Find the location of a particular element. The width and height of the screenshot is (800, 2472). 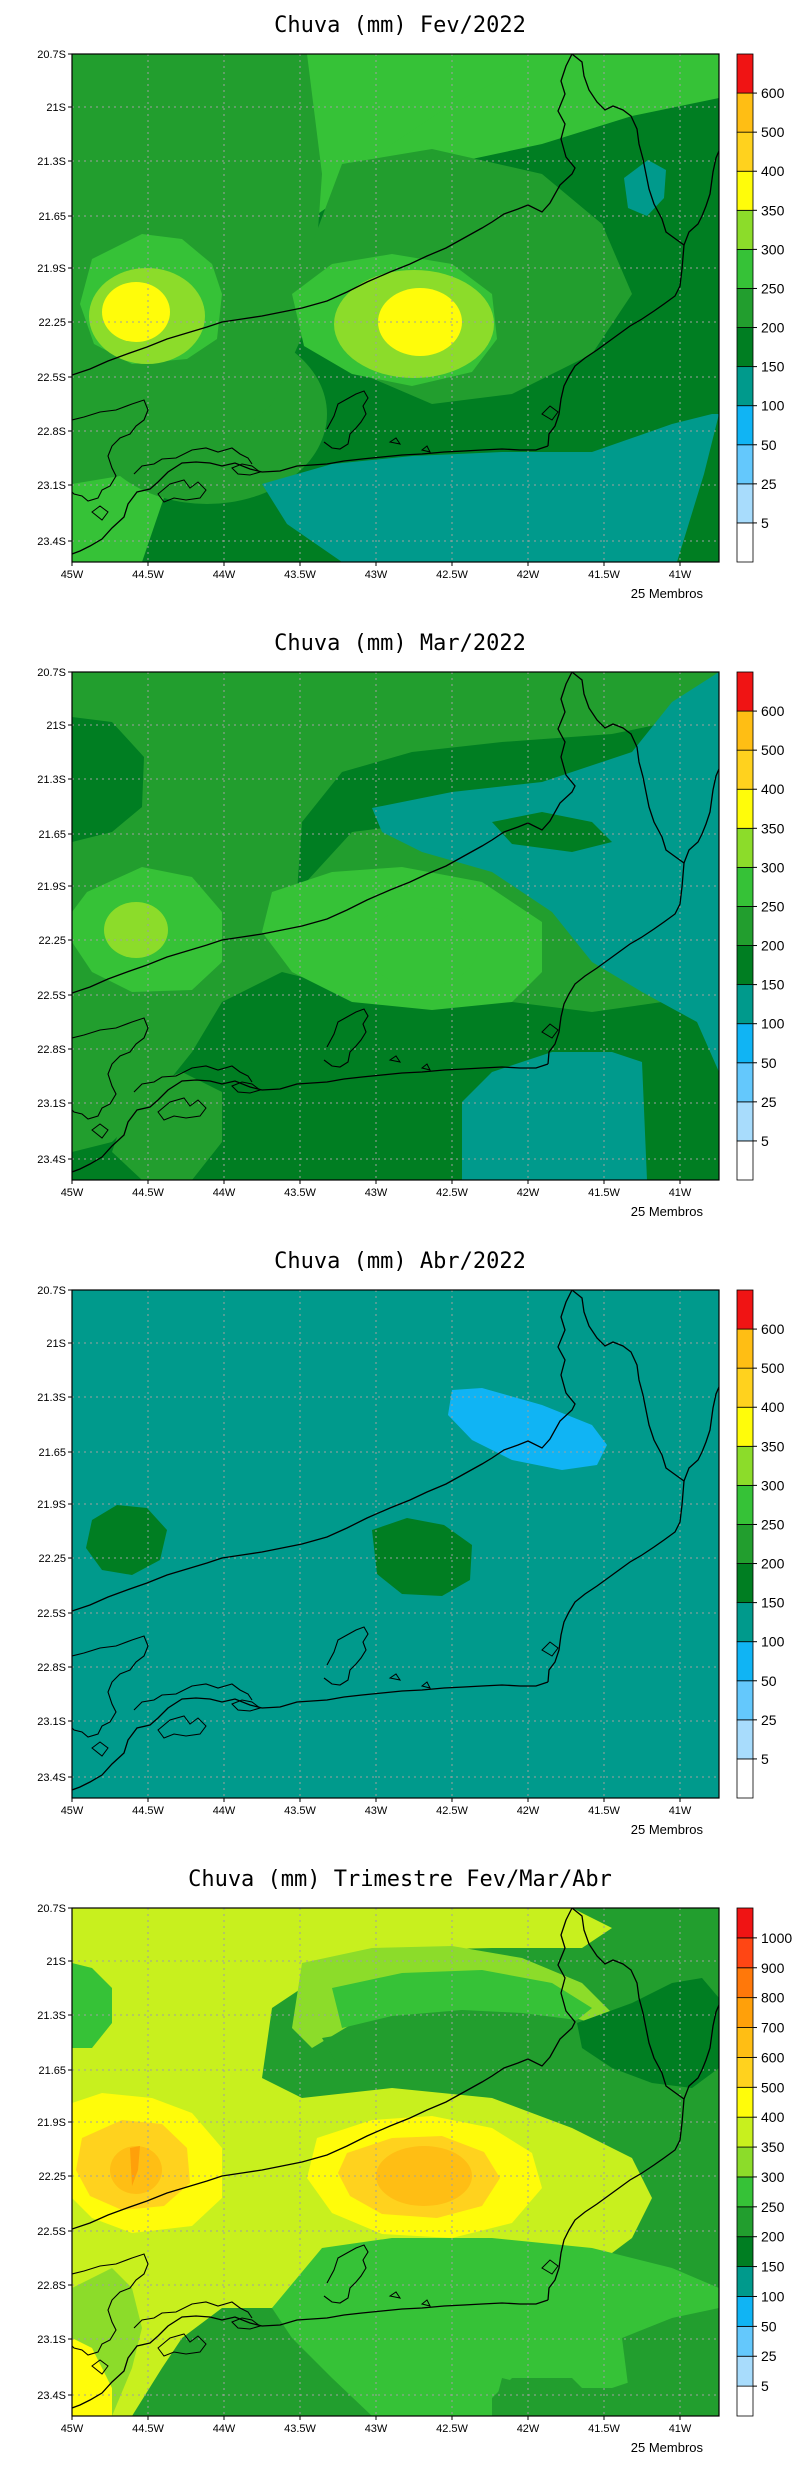

legend-label: 25 is located at coordinates (769, 2356).